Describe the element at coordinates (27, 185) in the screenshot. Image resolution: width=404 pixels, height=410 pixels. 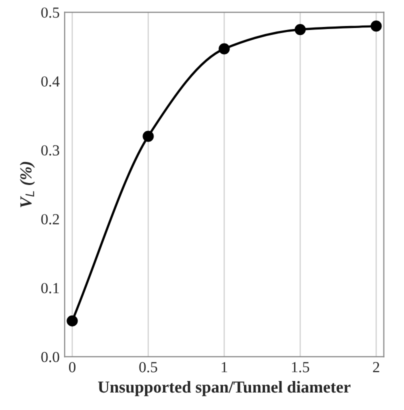
I see `y-axis-title: V$_{L}$ (%)` at that location.